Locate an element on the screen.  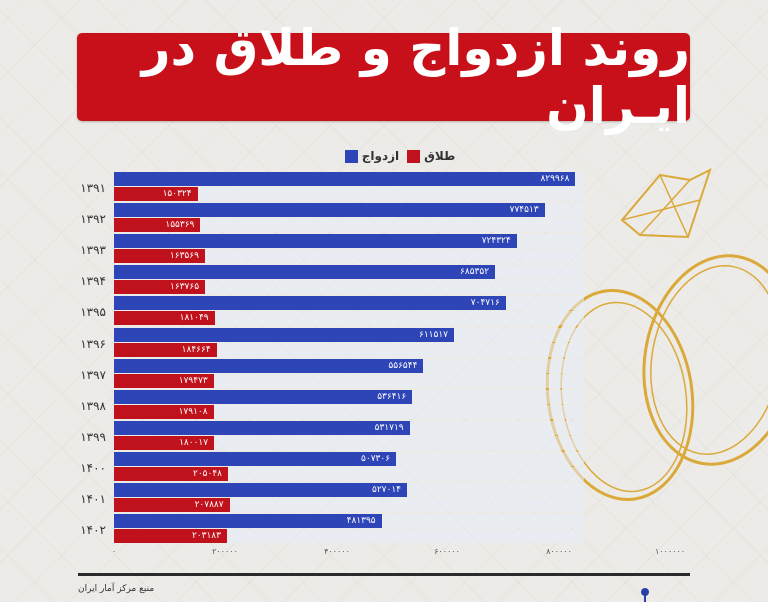
divorce-value: ۱۸۱۰۴۹ is located at coordinates (194, 318).